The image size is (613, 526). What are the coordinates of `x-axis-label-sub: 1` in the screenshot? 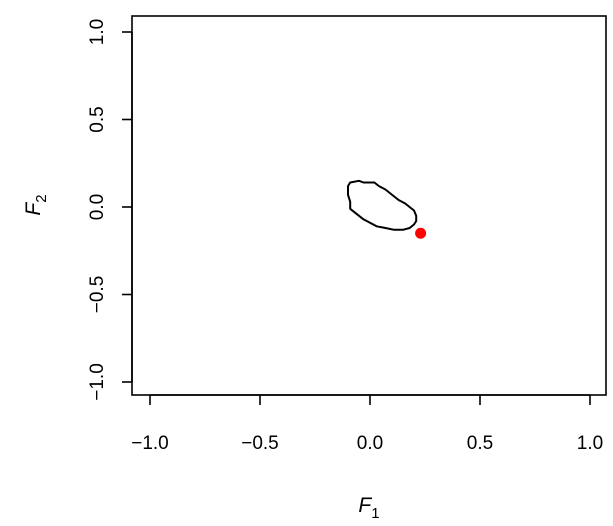 It's located at (375, 513).